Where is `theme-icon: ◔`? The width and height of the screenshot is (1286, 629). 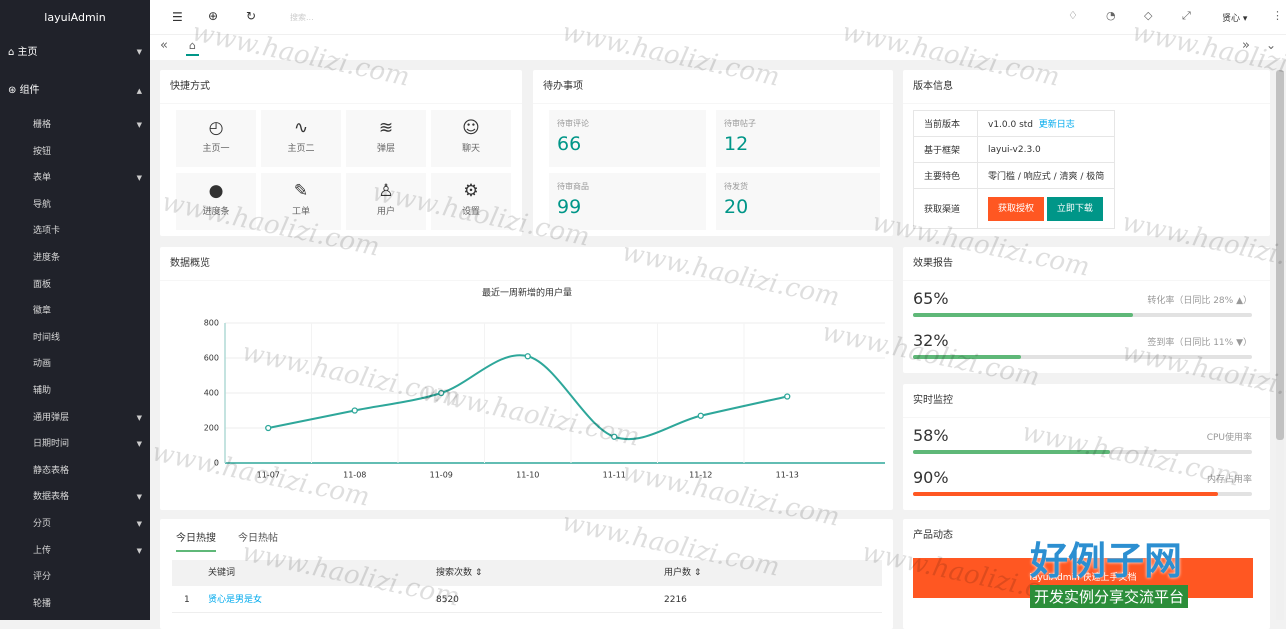 theme-icon: ◔ is located at coordinates (1111, 15).